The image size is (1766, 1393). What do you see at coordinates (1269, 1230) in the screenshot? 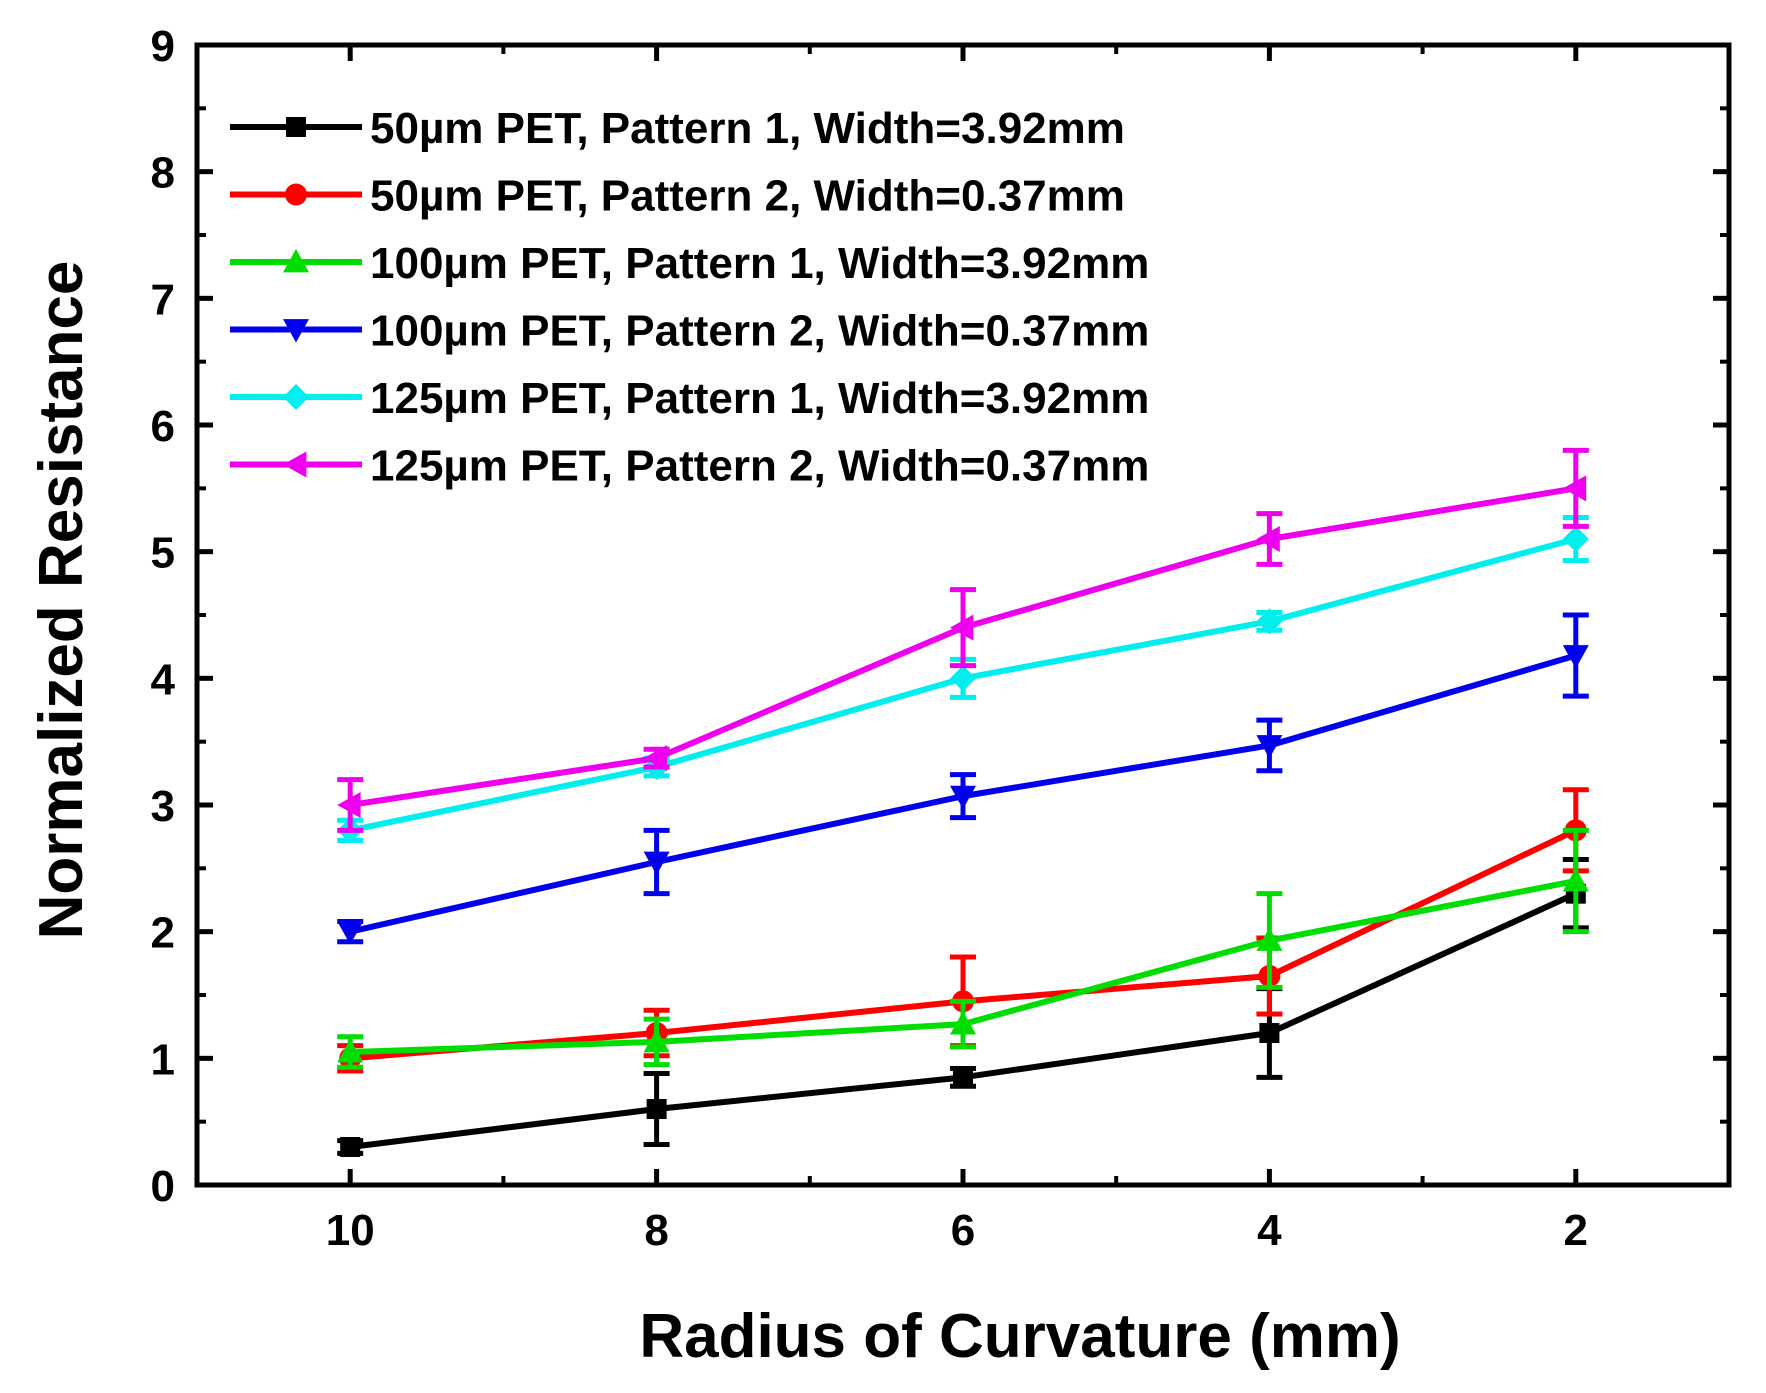
I see `x-tick-label: 4` at bounding box center [1269, 1230].